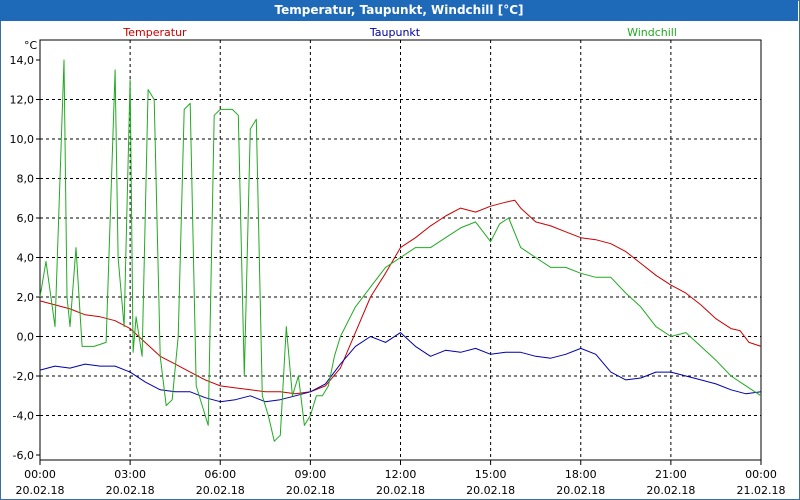 The image size is (800, 500). What do you see at coordinates (130, 474) in the screenshot?
I see `x-tick-time: 03:00` at bounding box center [130, 474].